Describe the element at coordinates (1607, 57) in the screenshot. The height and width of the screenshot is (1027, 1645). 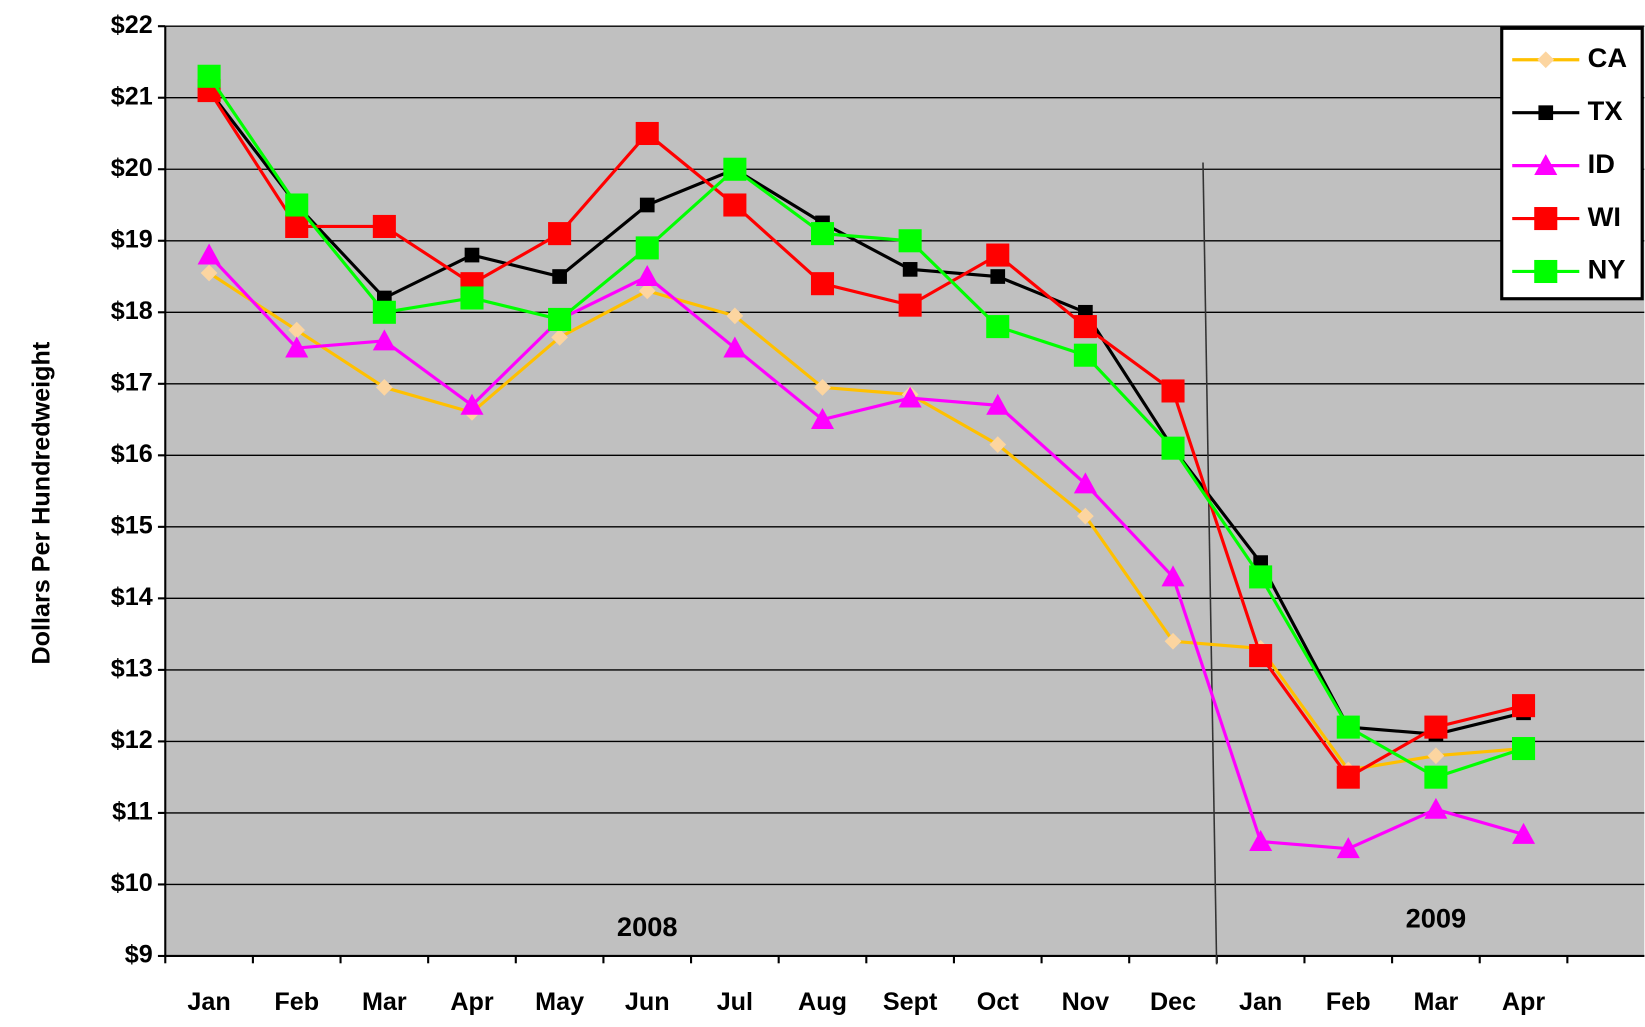
I see `legend-label: CA` at that location.